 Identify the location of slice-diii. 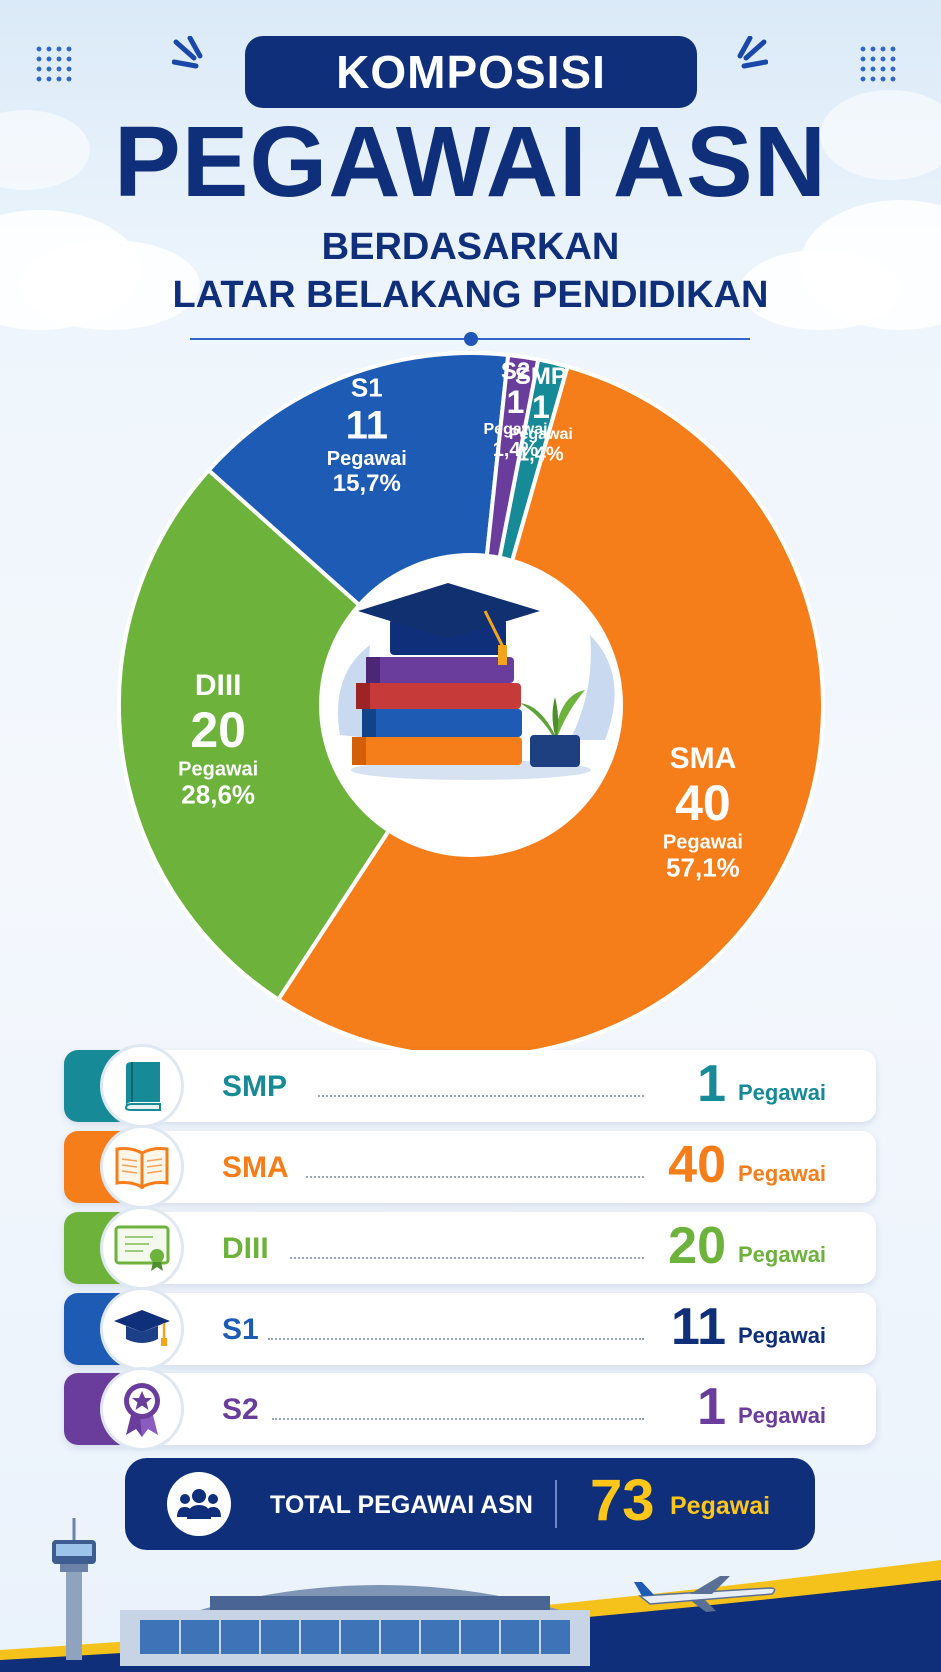
(295, 735).